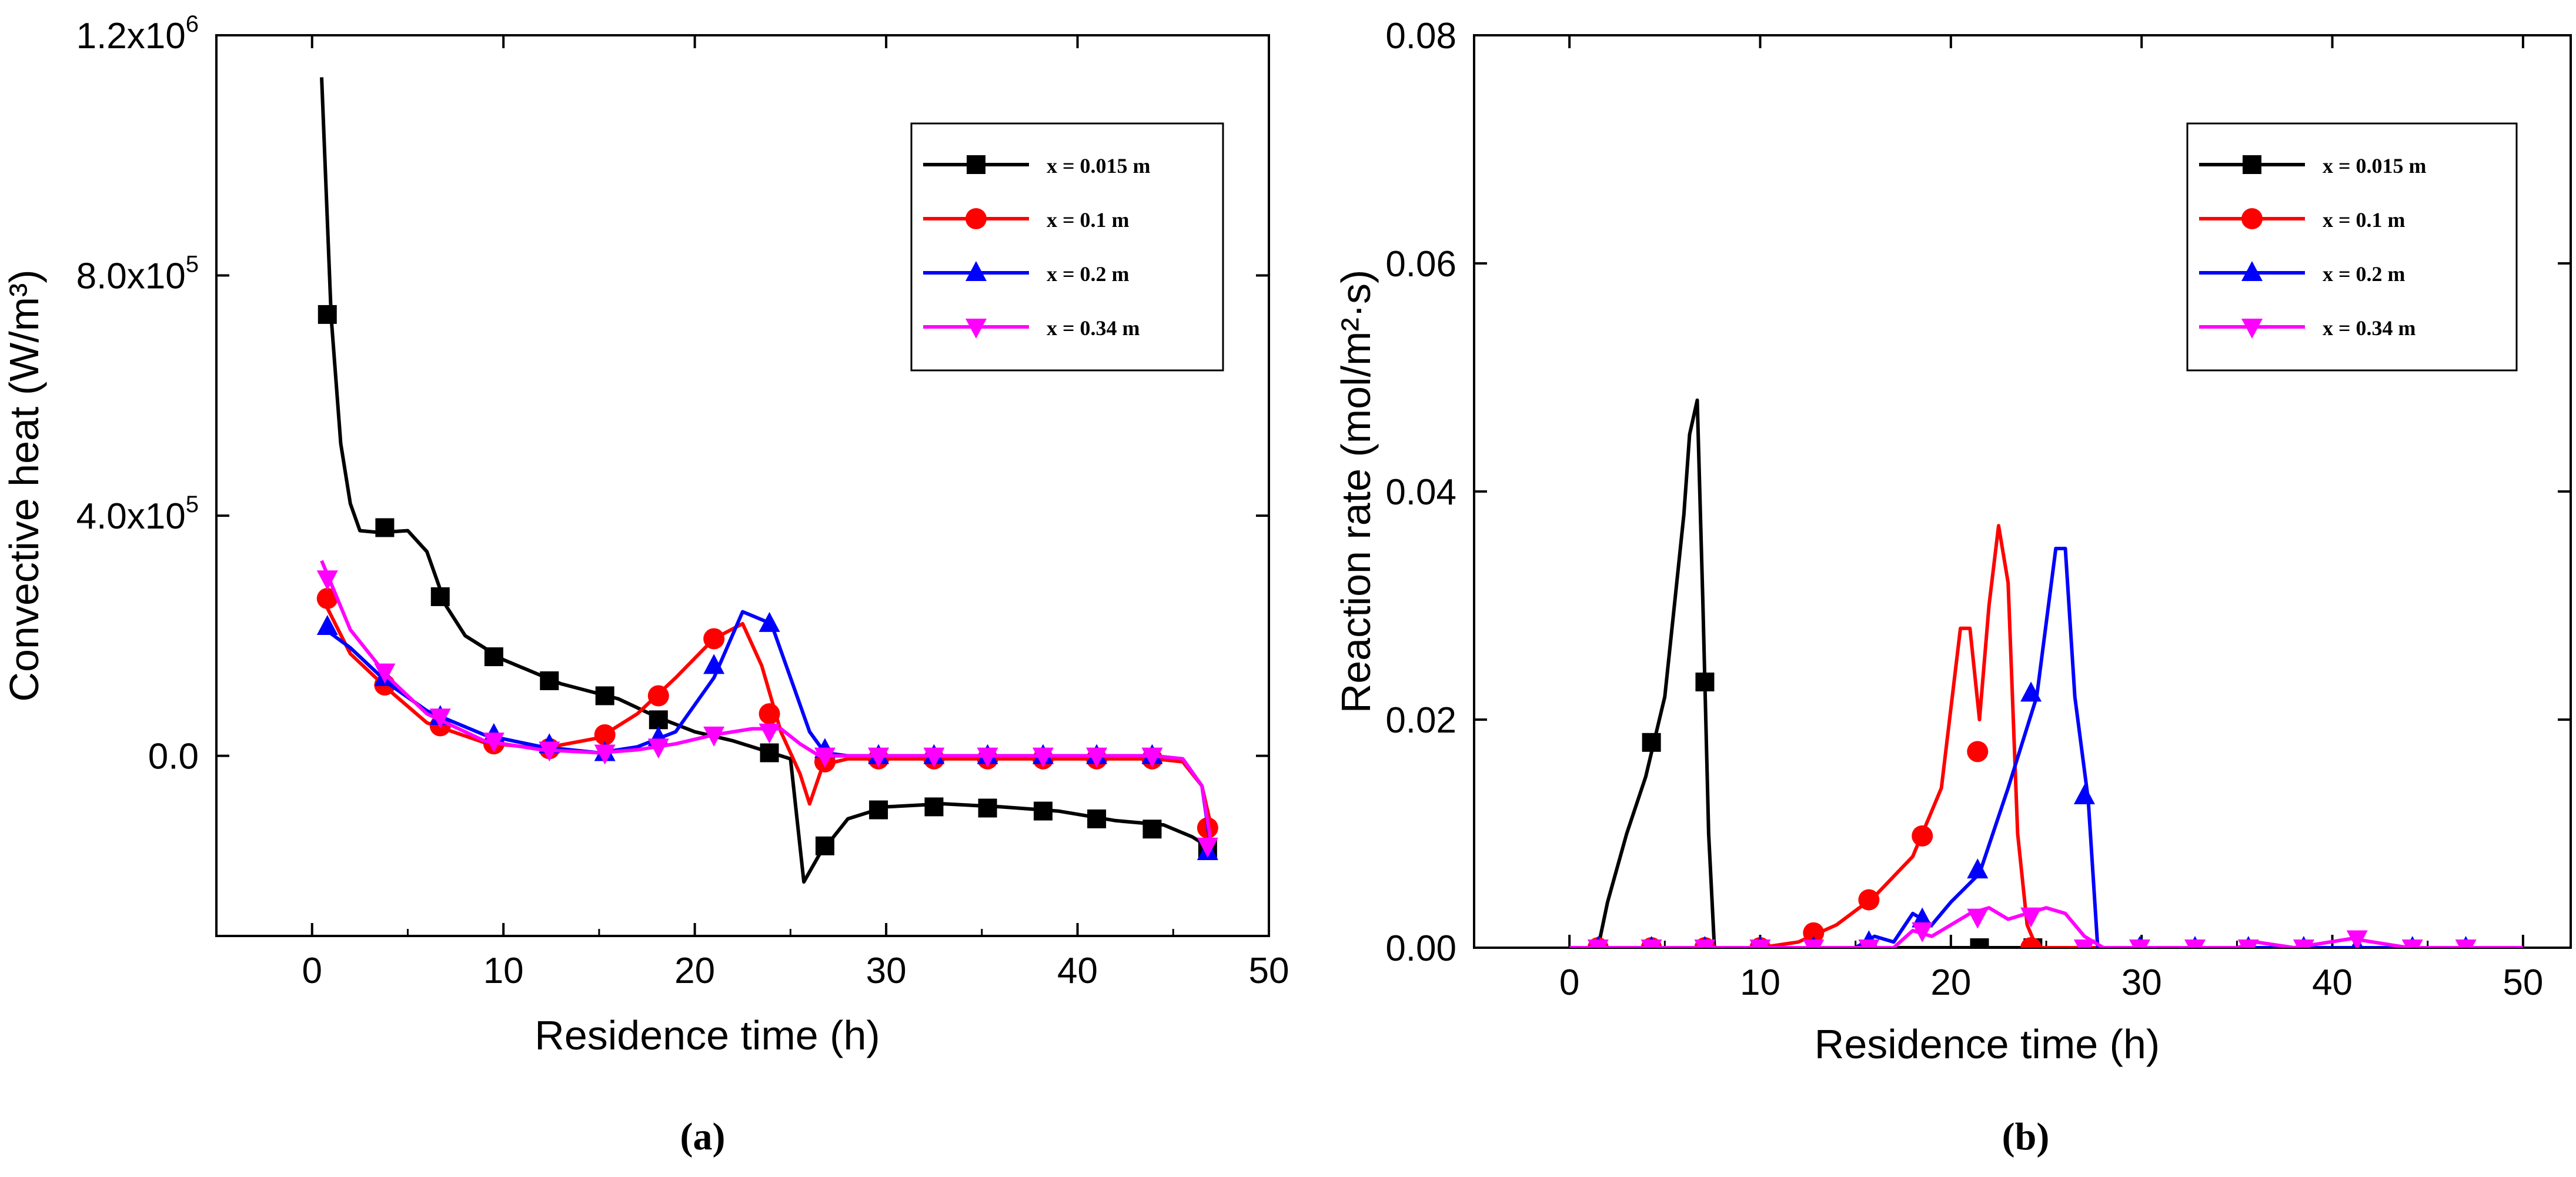 The width and height of the screenshot is (2576, 1177). What do you see at coordinates (1356, 492) in the screenshot?
I see `y-axis-label: Reaction rate (mol/m²·s)` at bounding box center [1356, 492].